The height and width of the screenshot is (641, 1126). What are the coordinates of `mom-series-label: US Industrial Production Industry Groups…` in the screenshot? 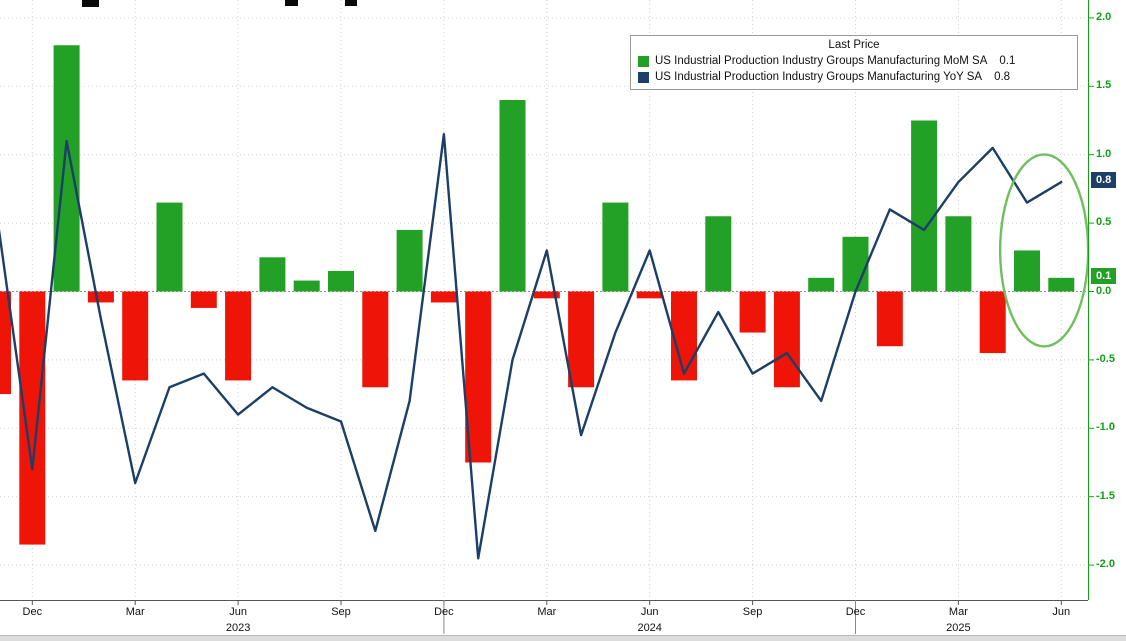 It's located at (821, 61).